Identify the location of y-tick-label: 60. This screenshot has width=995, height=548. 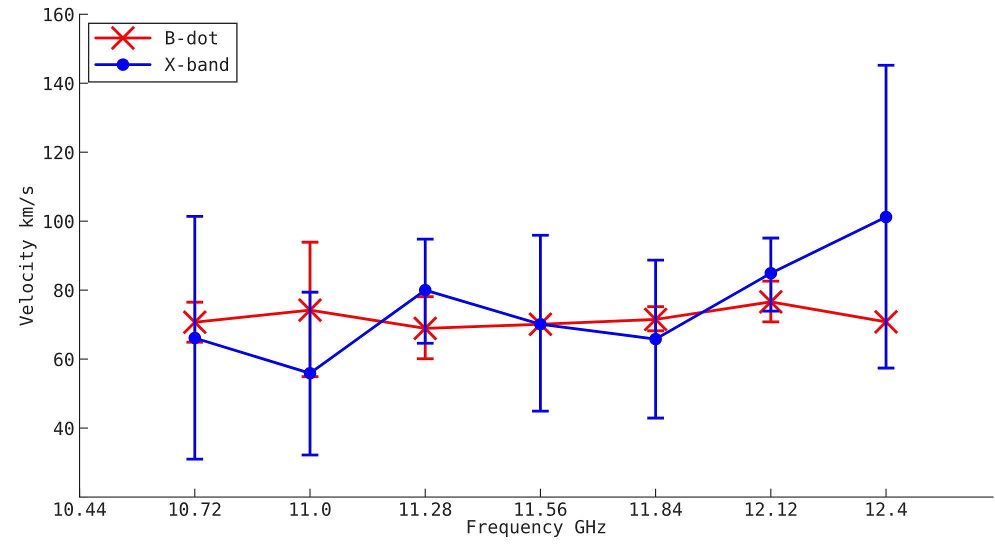
(64, 359).